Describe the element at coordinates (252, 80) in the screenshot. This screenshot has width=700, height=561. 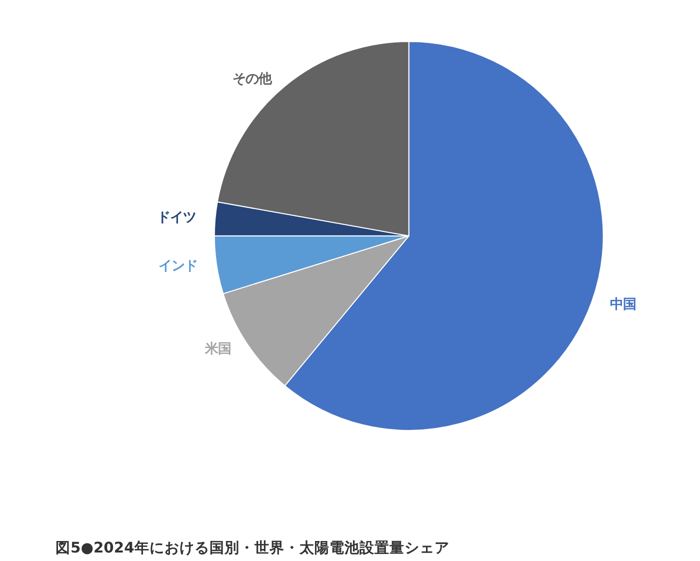
I see `slice-label: その他` at that location.